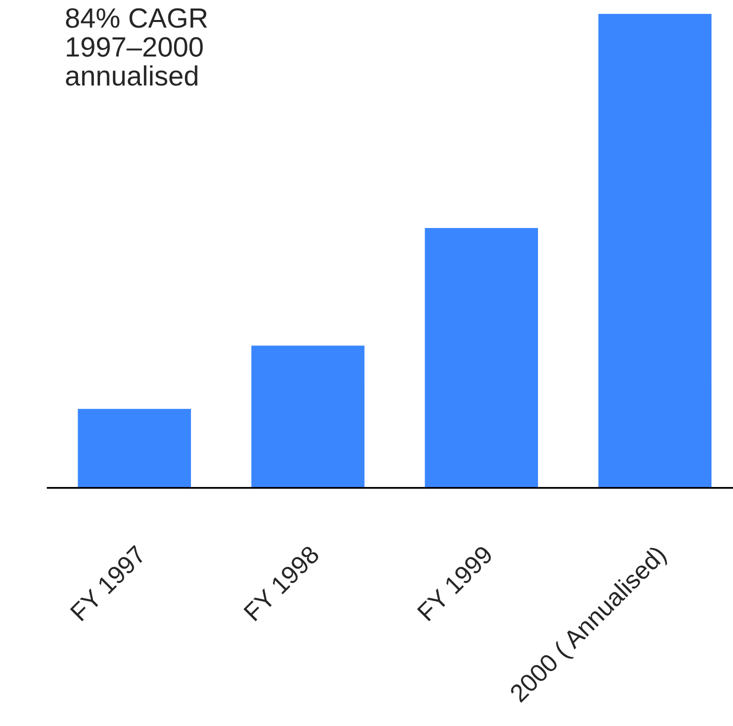 The width and height of the screenshot is (733, 726). Describe the element at coordinates (137, 47) in the screenshot. I see `annotation: 84% CAGR 1997–2000 annualised` at that location.